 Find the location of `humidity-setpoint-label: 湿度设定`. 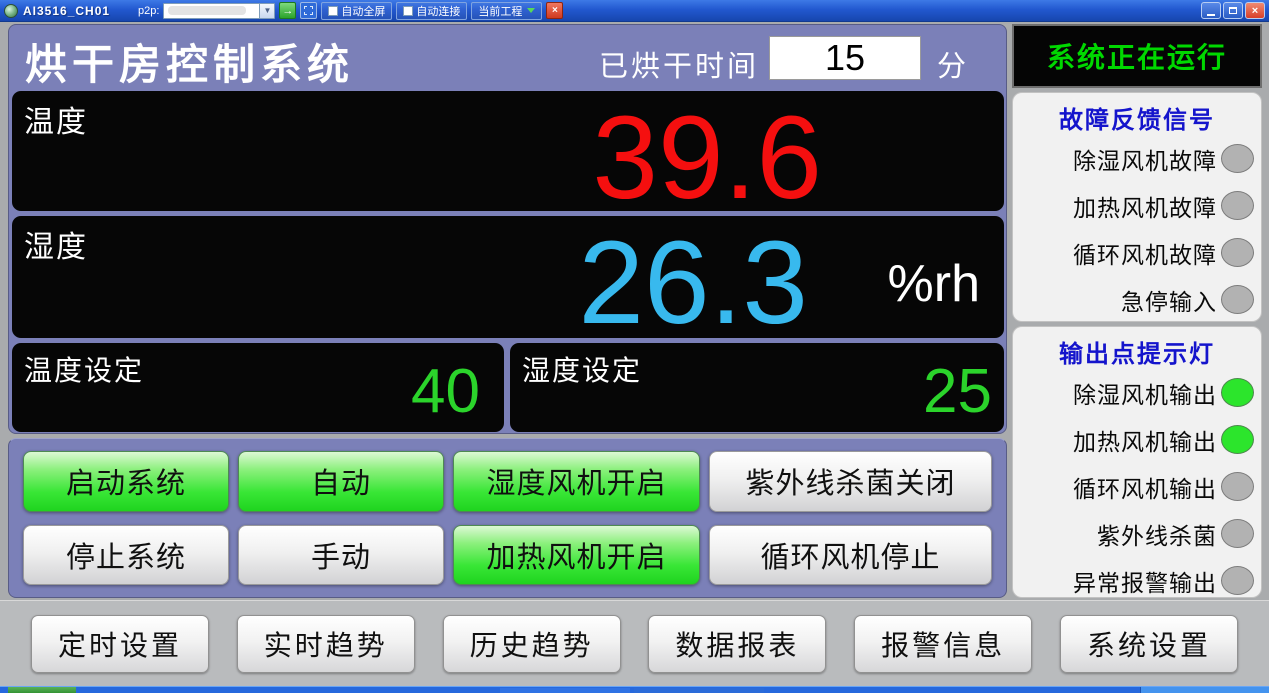

humidity-setpoint-label: 湿度设定 is located at coordinates (582, 371).